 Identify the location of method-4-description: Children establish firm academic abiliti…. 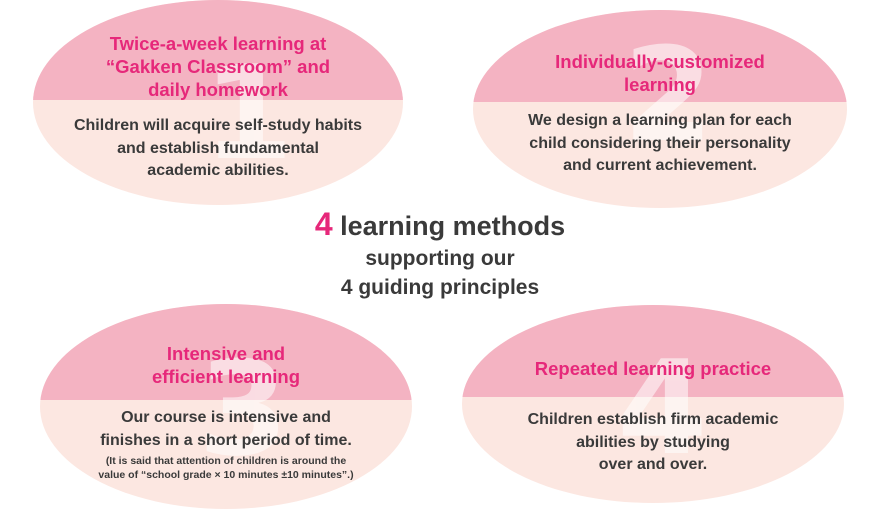
(653, 442).